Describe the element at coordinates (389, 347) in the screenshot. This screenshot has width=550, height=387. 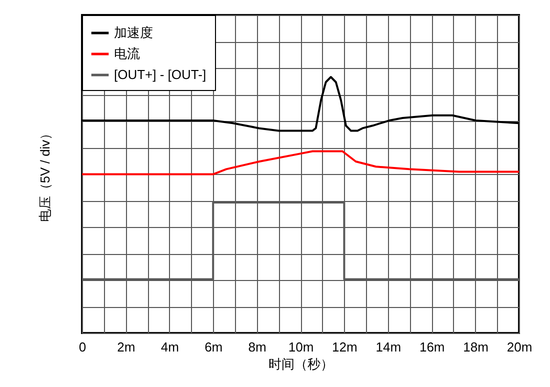
I see `x-tick-label: 14m` at that location.